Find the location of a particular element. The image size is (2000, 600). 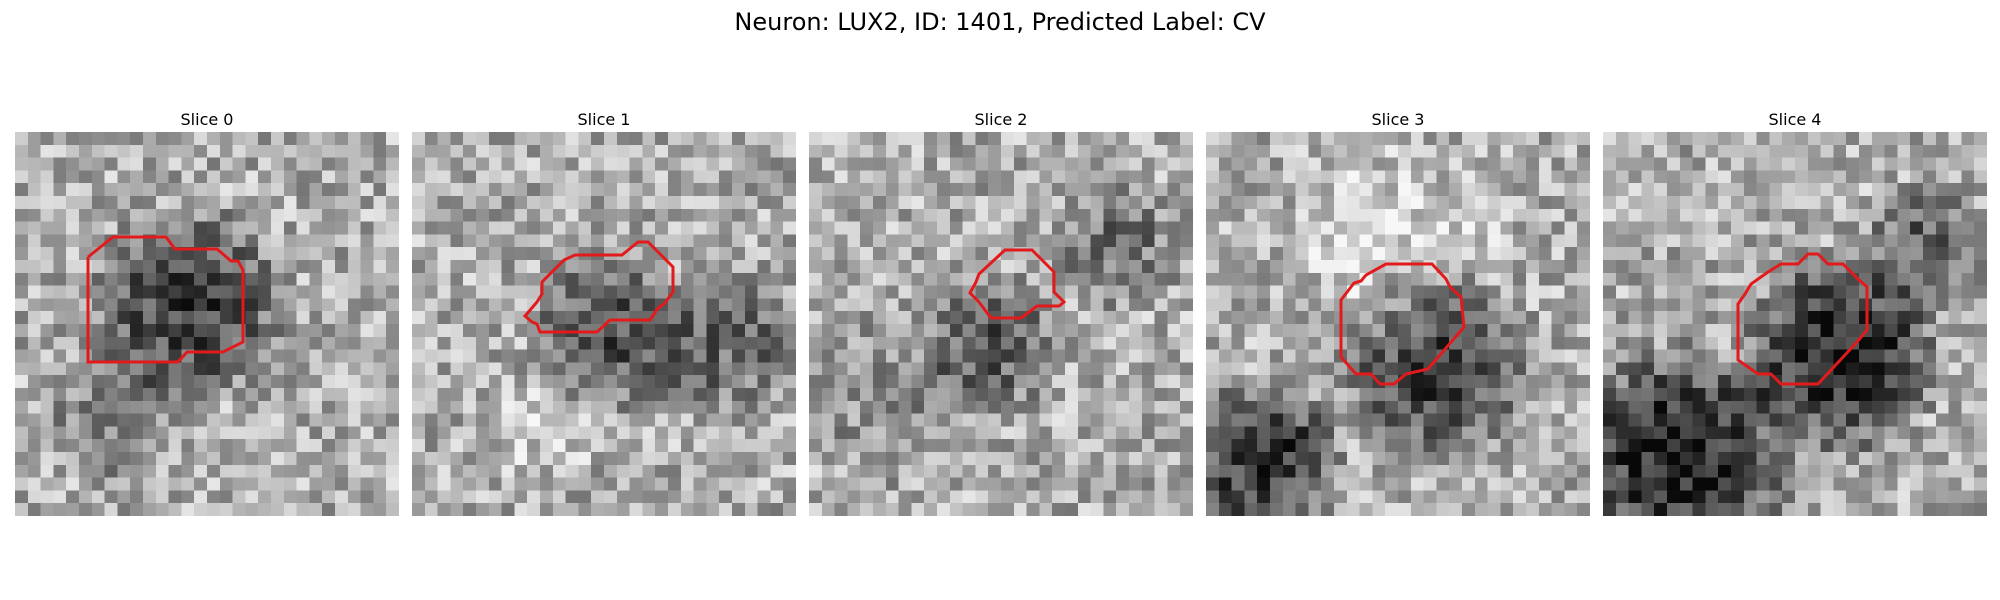

slice-title: Slice 2 is located at coordinates (1001, 119).